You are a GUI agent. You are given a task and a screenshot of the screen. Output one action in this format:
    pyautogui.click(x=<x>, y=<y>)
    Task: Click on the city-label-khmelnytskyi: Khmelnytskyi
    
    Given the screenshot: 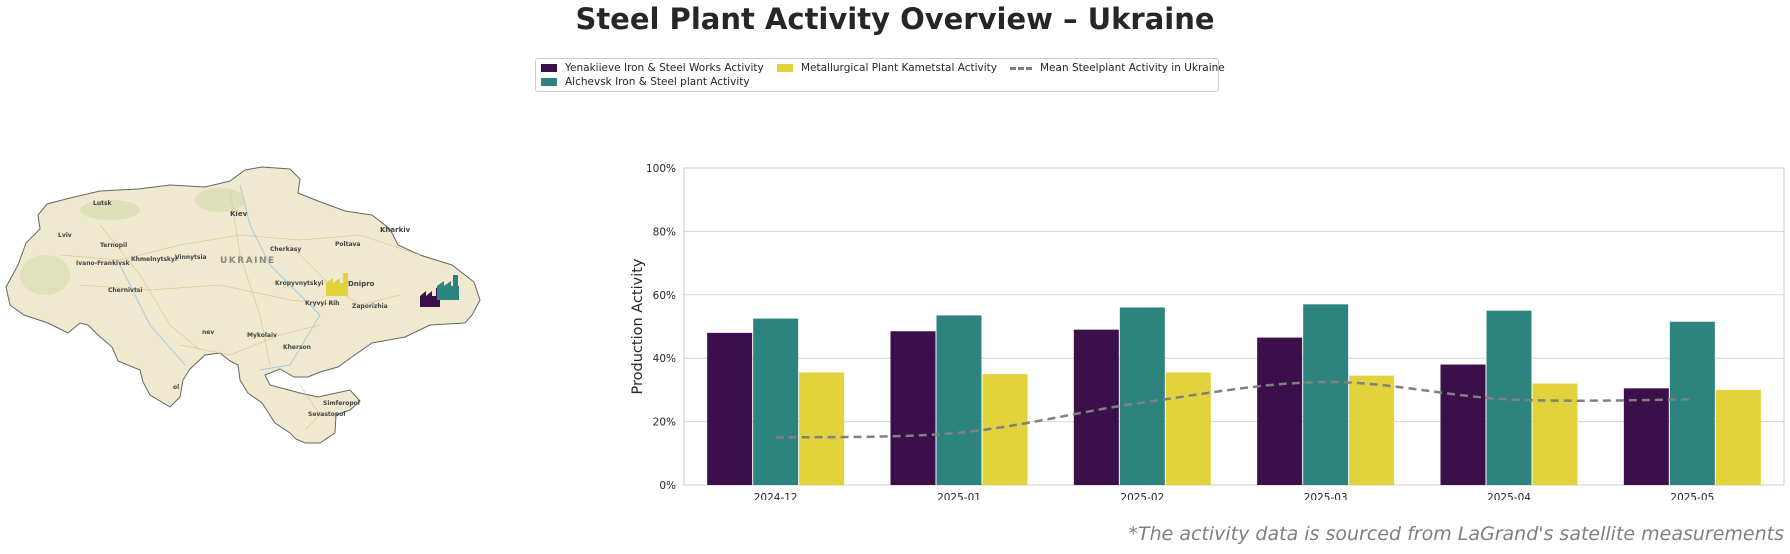 What is the action you would take?
    pyautogui.click(x=154, y=259)
    